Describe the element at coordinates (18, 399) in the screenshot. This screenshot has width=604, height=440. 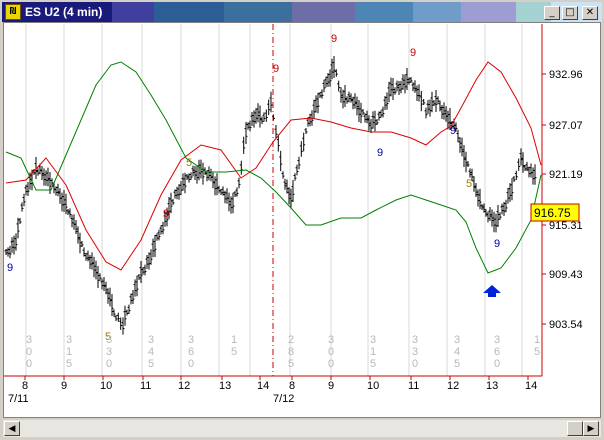
I see `date-label: 7/11` at that location.